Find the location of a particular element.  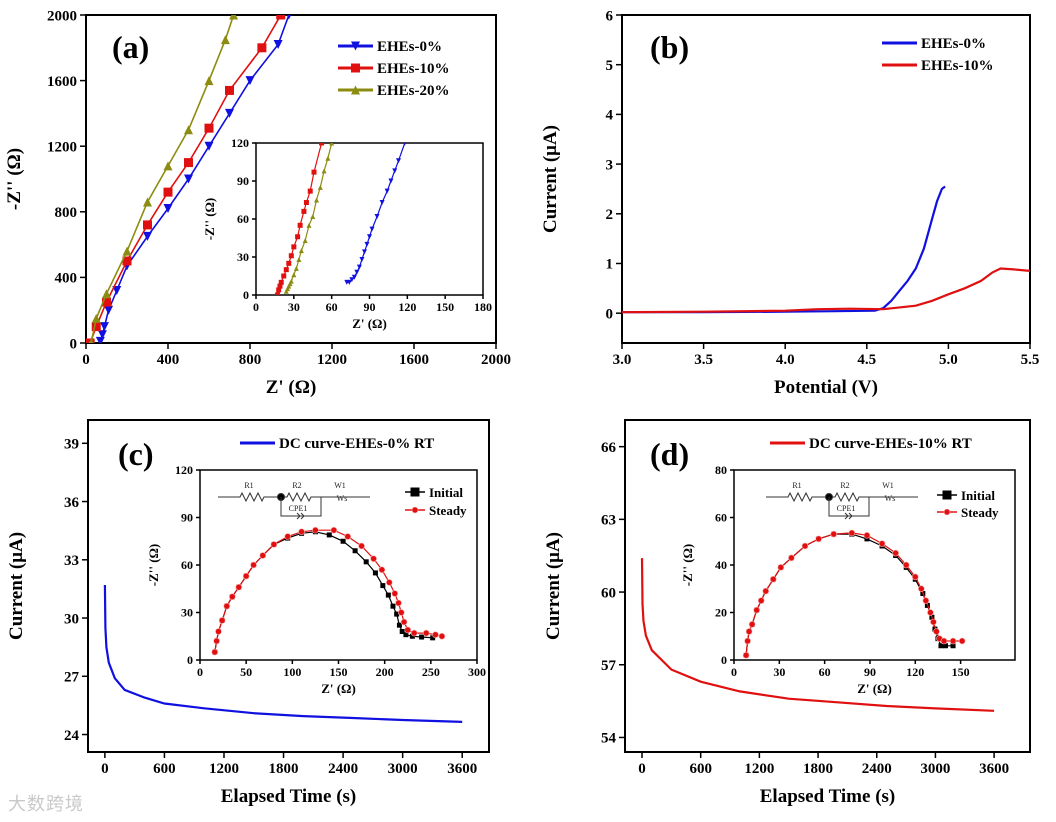

y-tick-label: 120 is located at coordinates (240, 143).